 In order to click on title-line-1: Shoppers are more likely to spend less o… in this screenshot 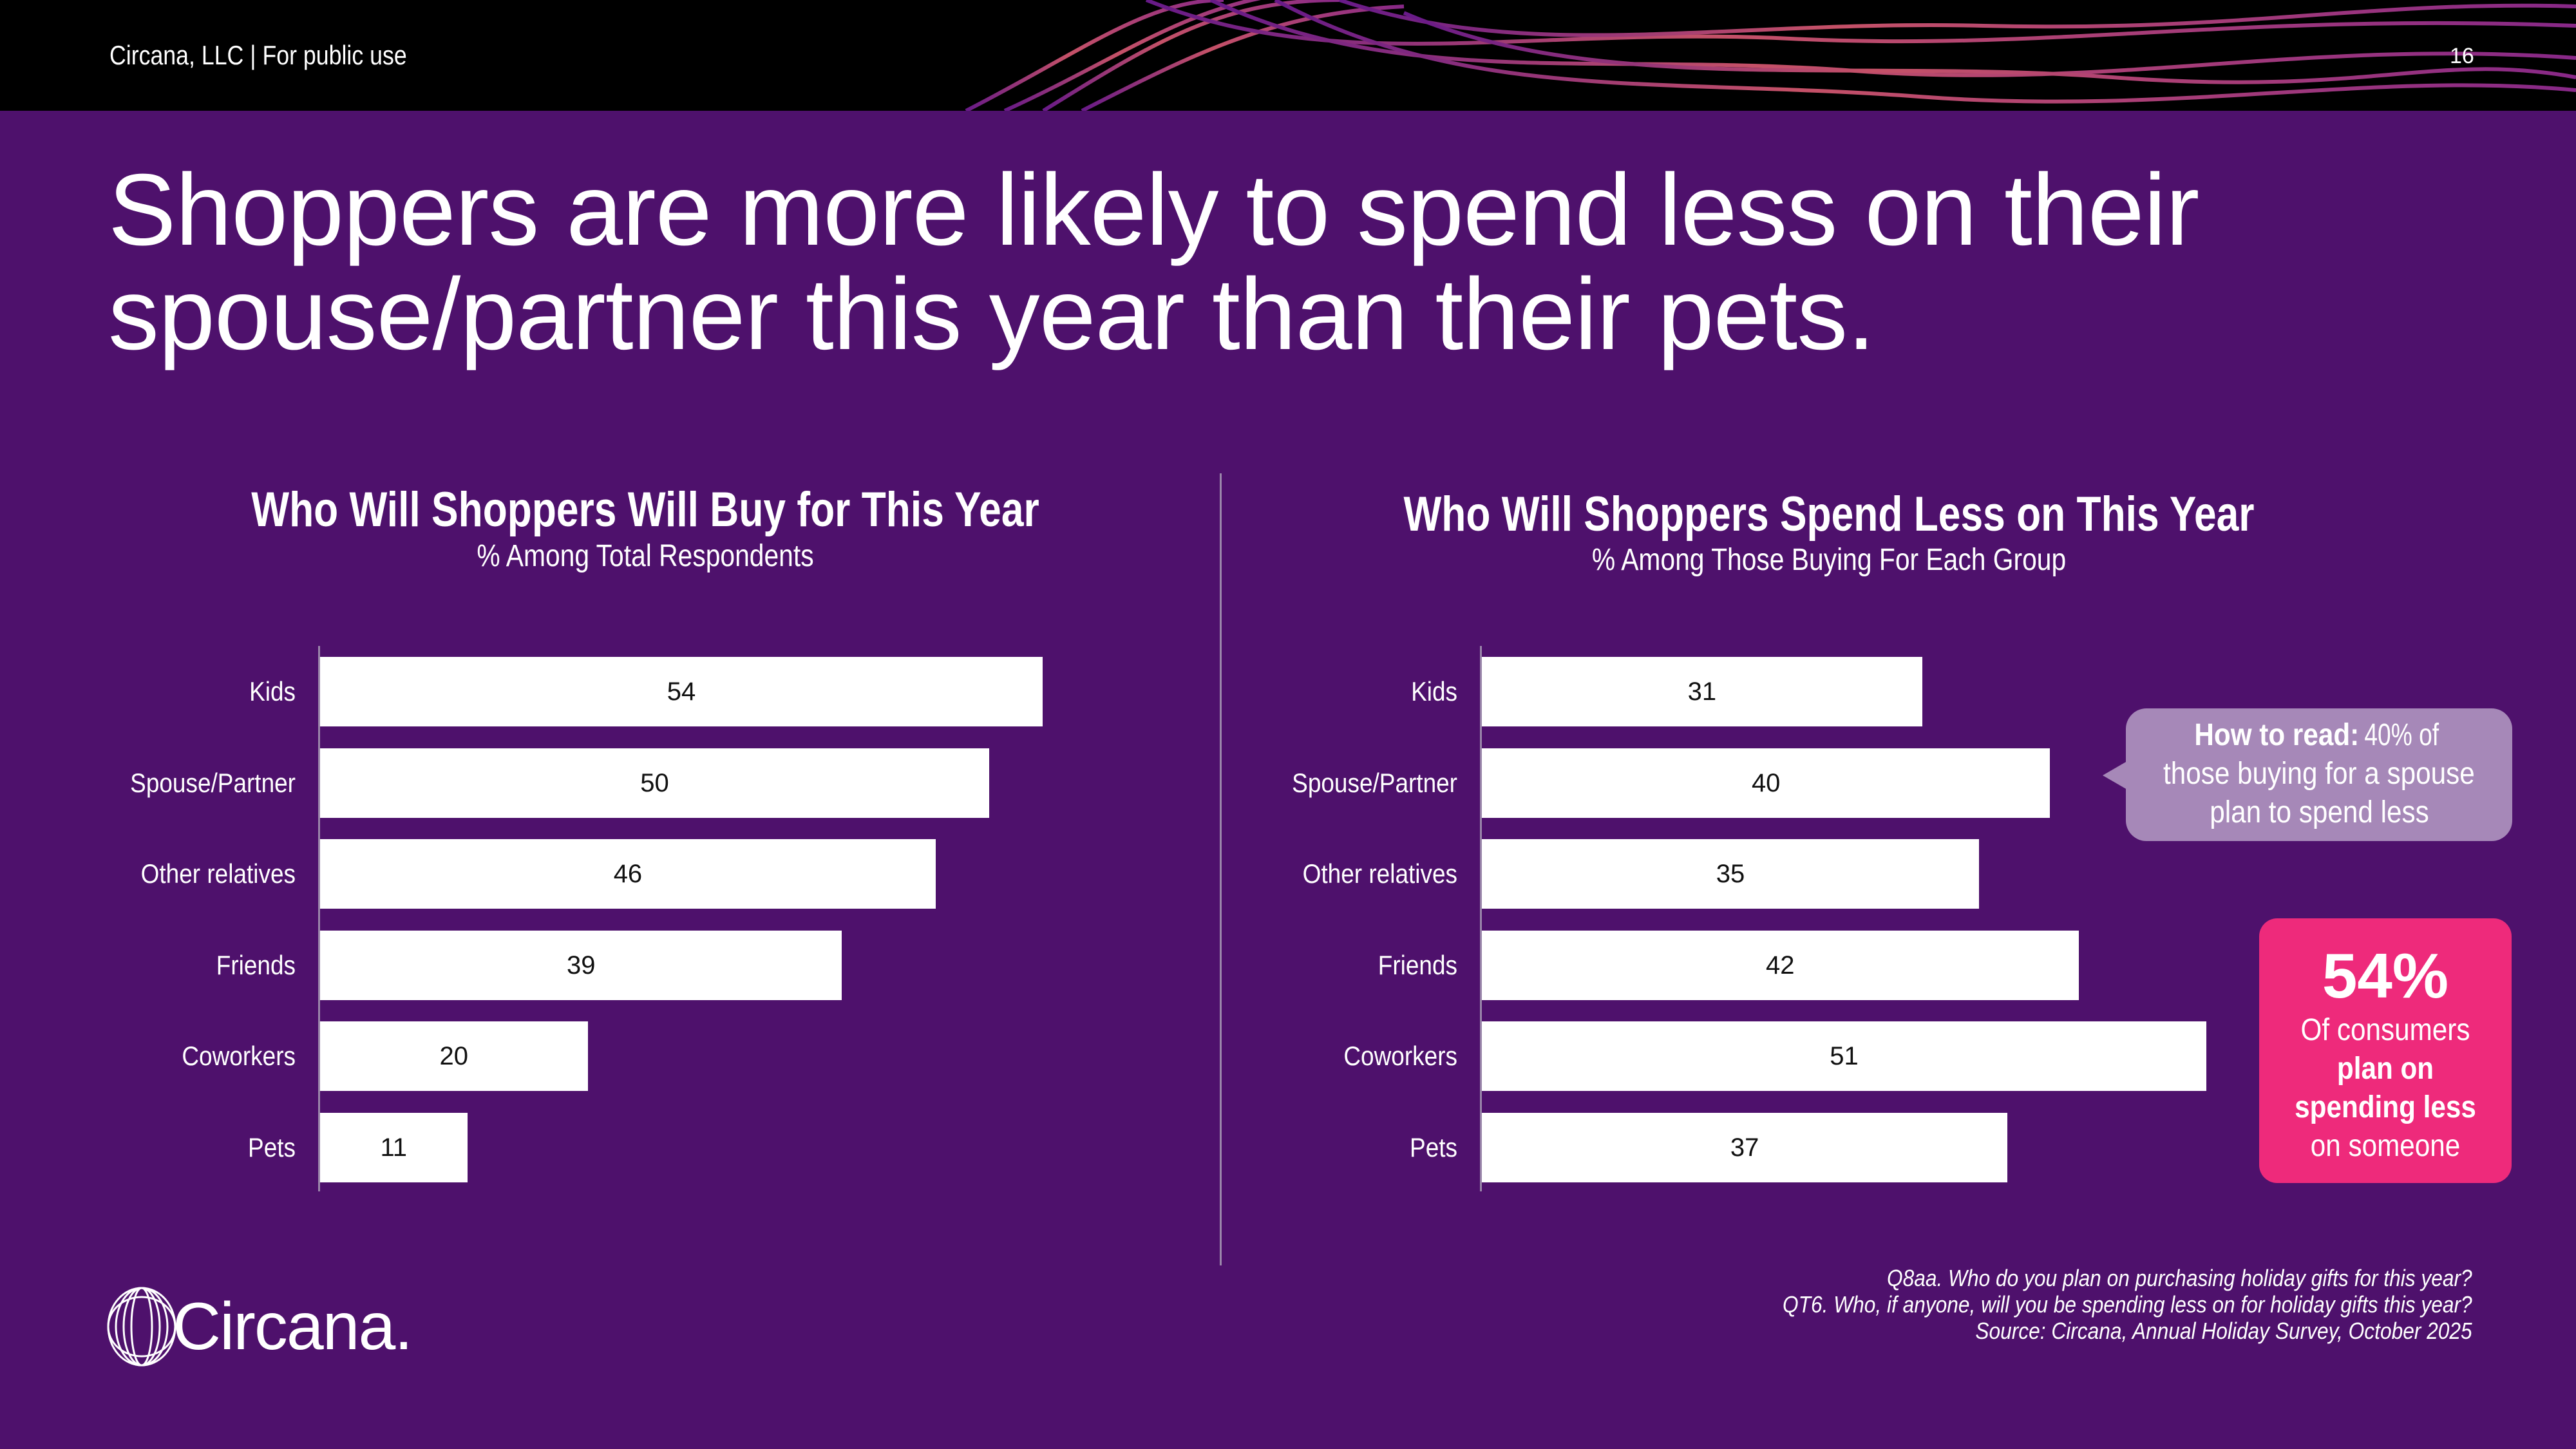, I will do `click(1154, 210)`.